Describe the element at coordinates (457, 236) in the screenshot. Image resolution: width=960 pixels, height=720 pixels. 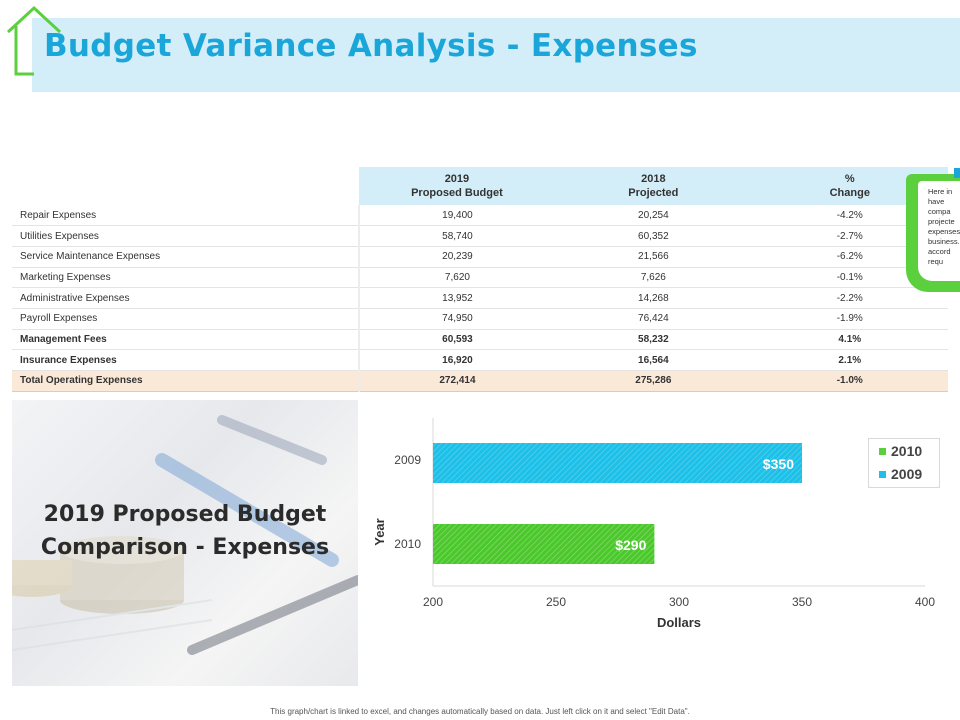
I see `row-budget: 58,740` at that location.